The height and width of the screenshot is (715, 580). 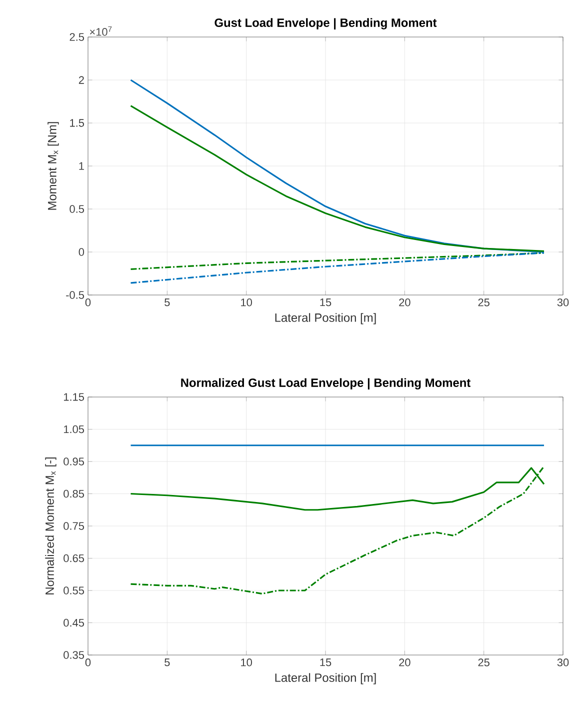 What do you see at coordinates (74, 429) in the screenshot?
I see `y-tick-label: 1.05` at bounding box center [74, 429].